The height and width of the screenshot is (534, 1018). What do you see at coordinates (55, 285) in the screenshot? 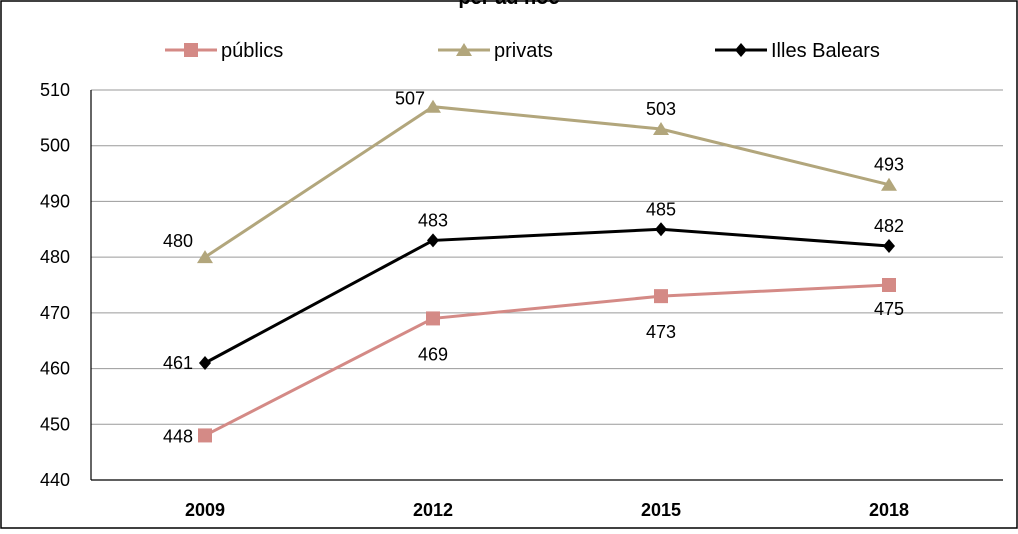
I see `y-axis-ticks: 440 450 460 470 480 490 500 510` at bounding box center [55, 285].